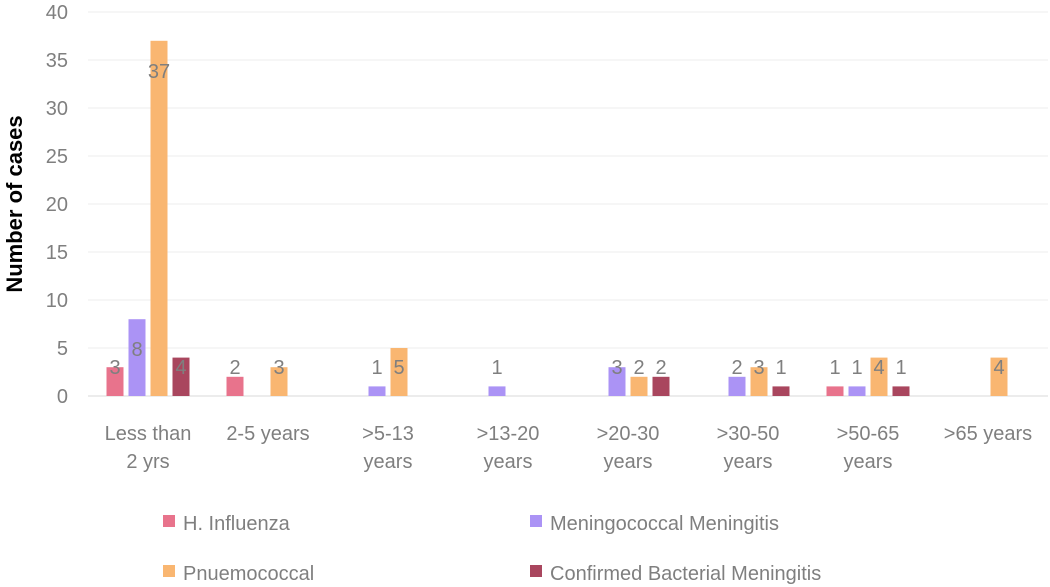 The width and height of the screenshot is (1050, 587). What do you see at coordinates (57, 301) in the screenshot?
I see `y-tick-label: 10` at bounding box center [57, 301].